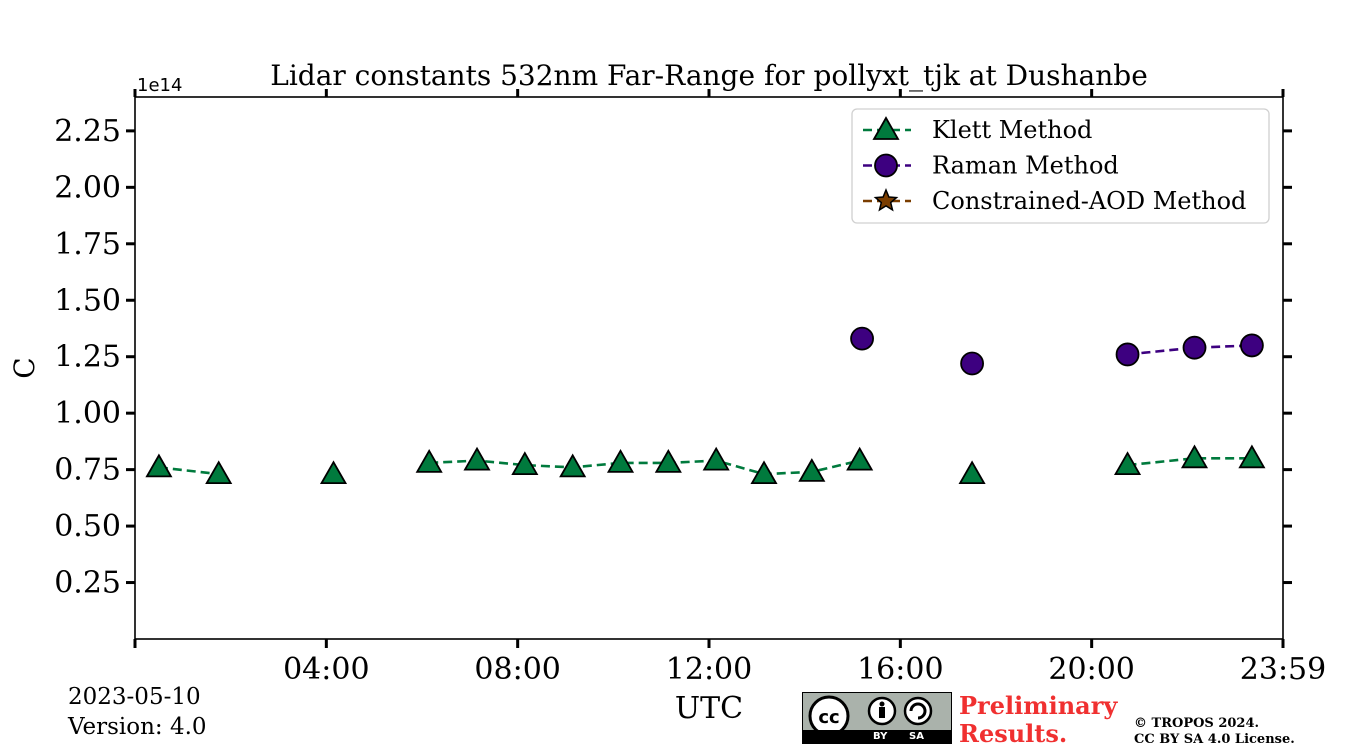  Describe the element at coordinates (87, 526) in the screenshot. I see `y-tick-label: 0.50` at that location.